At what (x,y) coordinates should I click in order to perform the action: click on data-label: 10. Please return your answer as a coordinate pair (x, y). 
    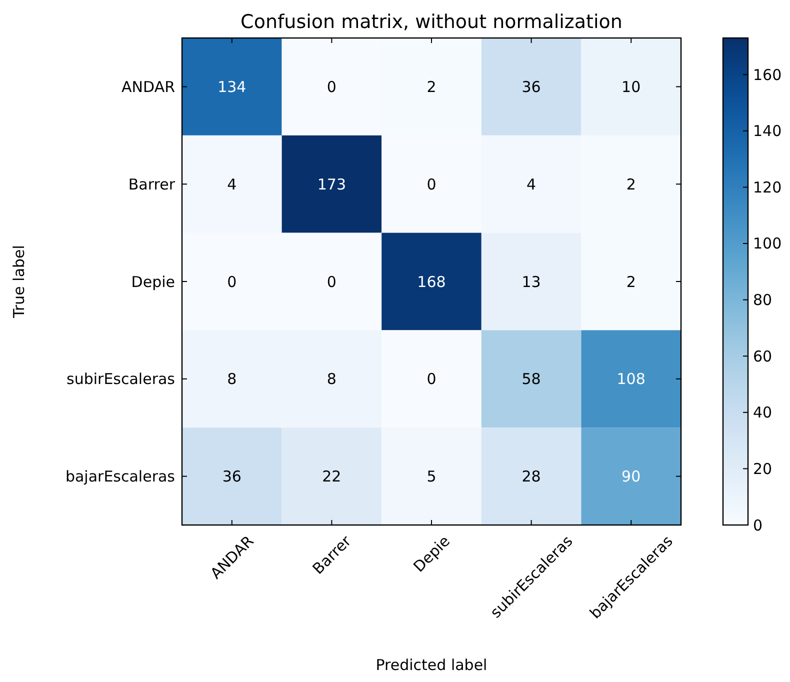
    Looking at the image, I should click on (631, 87).